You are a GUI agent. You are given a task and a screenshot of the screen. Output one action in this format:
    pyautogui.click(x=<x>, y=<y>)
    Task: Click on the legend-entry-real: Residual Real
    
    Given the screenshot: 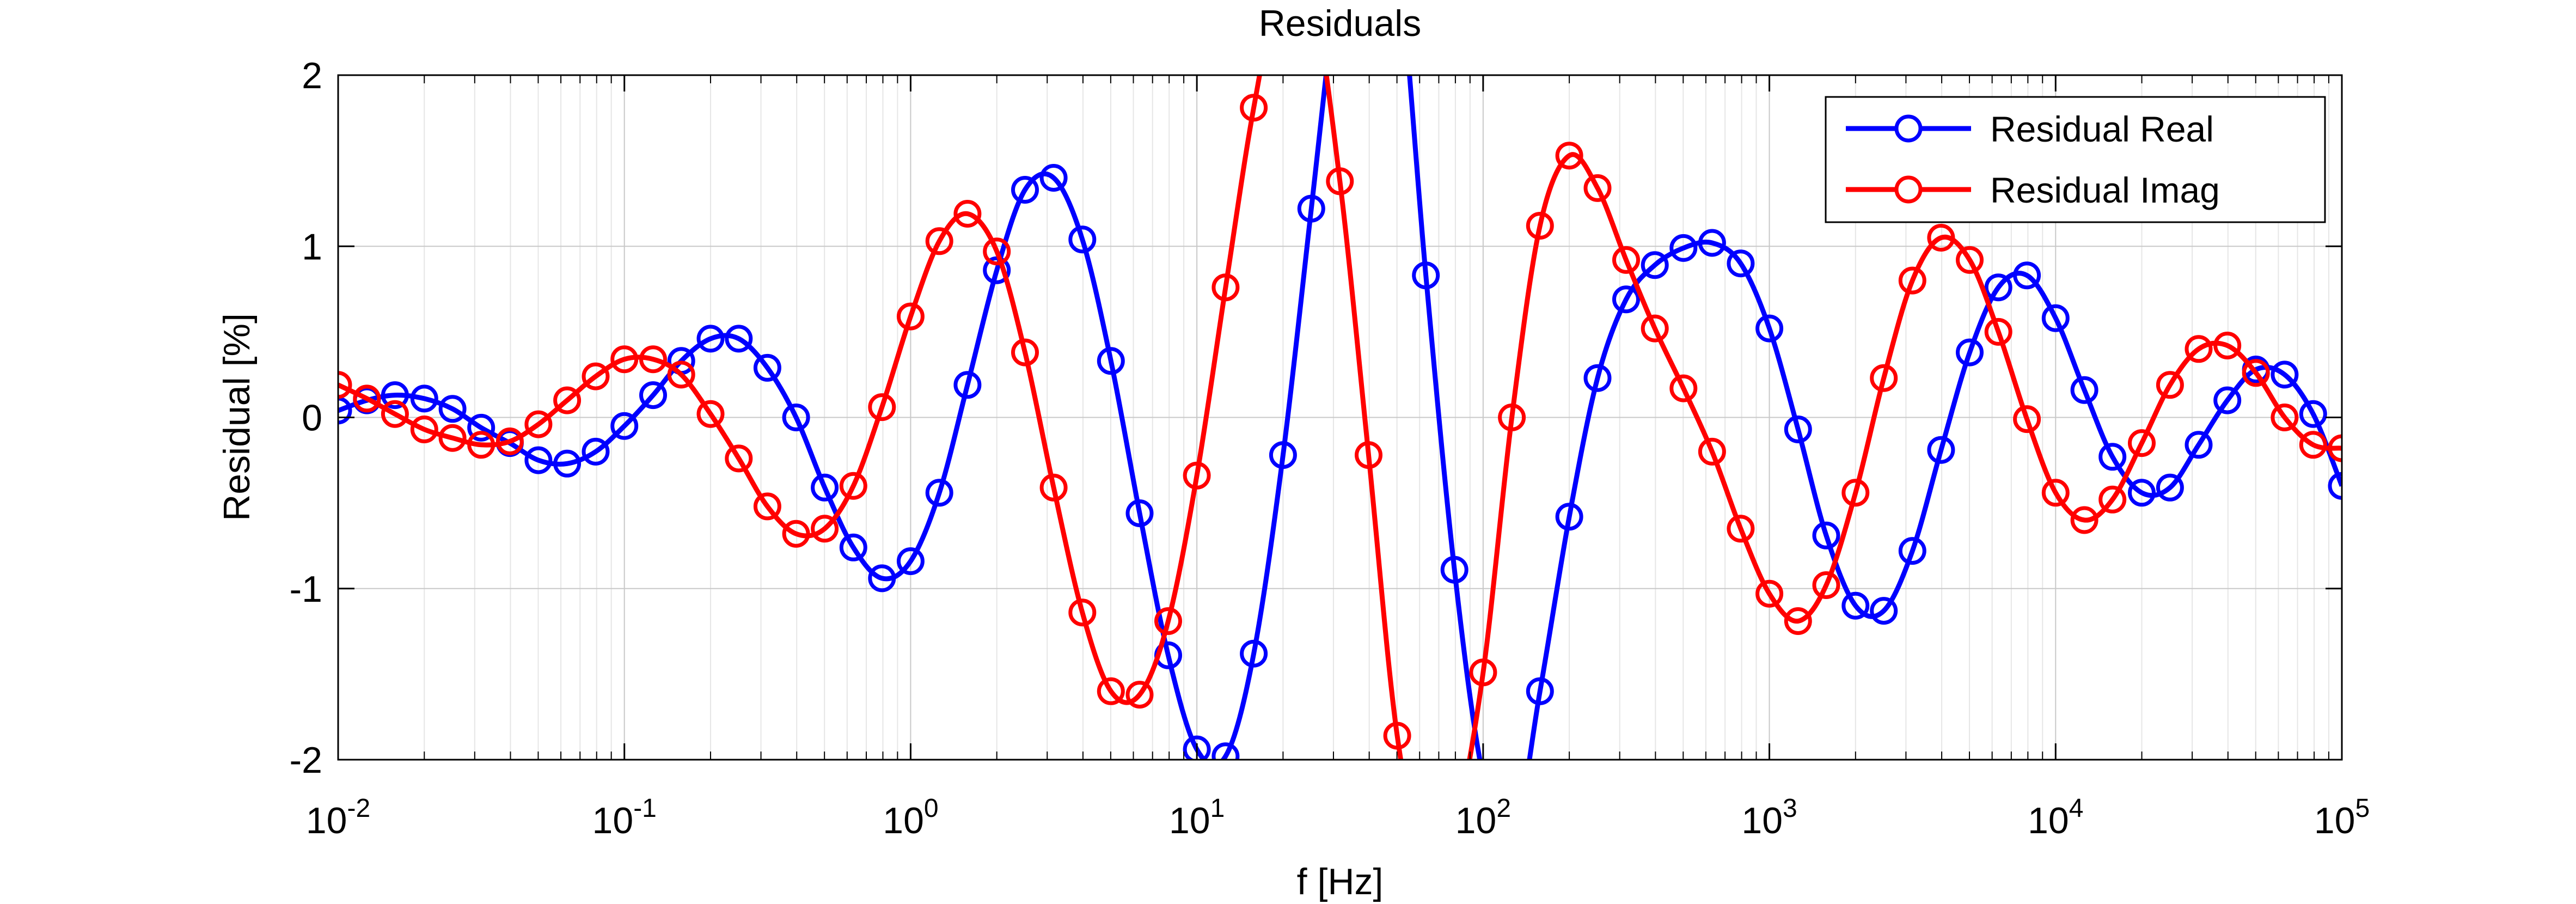 What is the action you would take?
    pyautogui.click(x=2030, y=129)
    